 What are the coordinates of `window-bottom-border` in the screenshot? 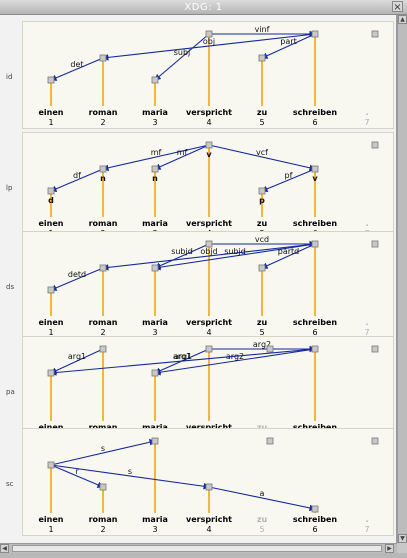 It's located at (203, 555).